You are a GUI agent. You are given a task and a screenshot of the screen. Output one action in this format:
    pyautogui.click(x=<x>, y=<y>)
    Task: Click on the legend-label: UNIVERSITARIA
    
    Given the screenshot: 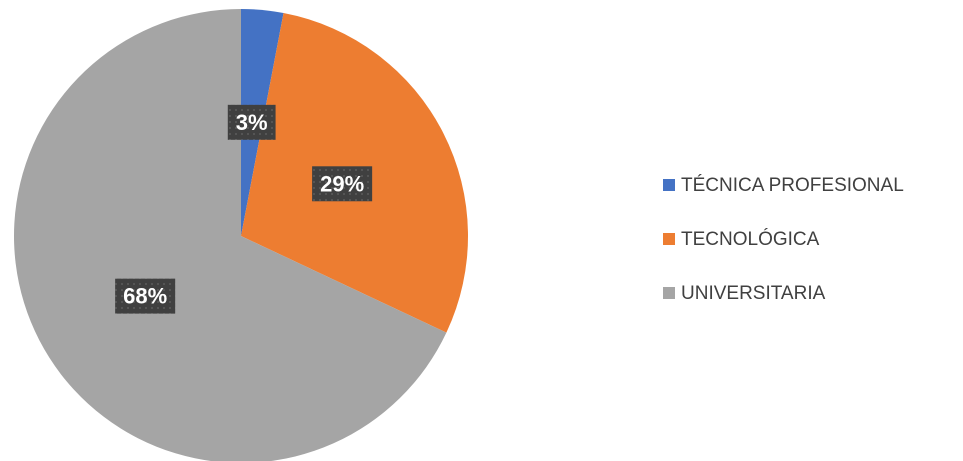 What is the action you would take?
    pyautogui.click(x=753, y=293)
    